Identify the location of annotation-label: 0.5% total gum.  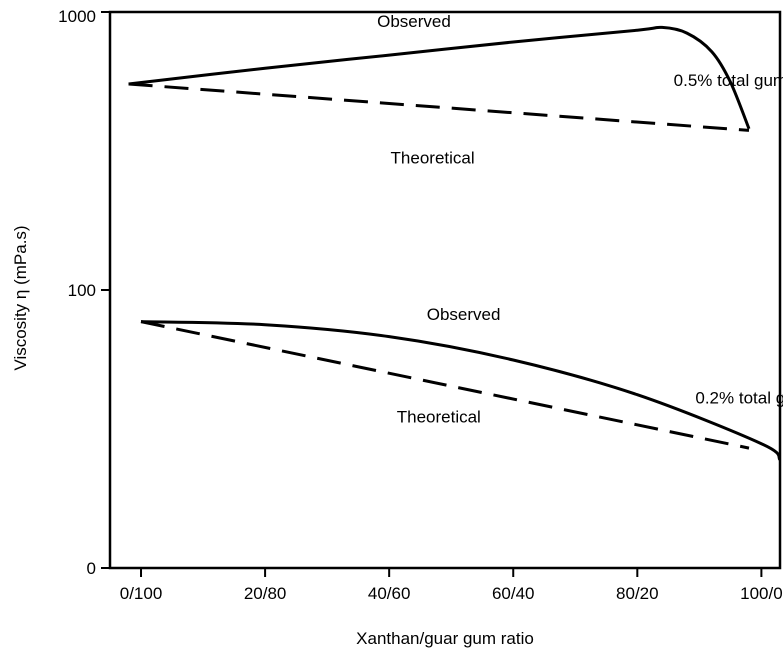
(728, 80).